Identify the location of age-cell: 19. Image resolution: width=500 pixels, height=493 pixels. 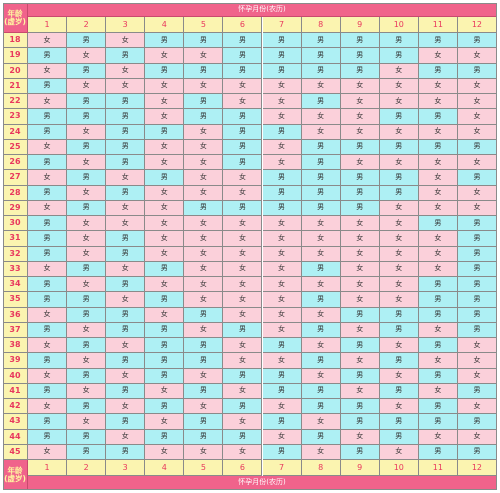
(15, 56).